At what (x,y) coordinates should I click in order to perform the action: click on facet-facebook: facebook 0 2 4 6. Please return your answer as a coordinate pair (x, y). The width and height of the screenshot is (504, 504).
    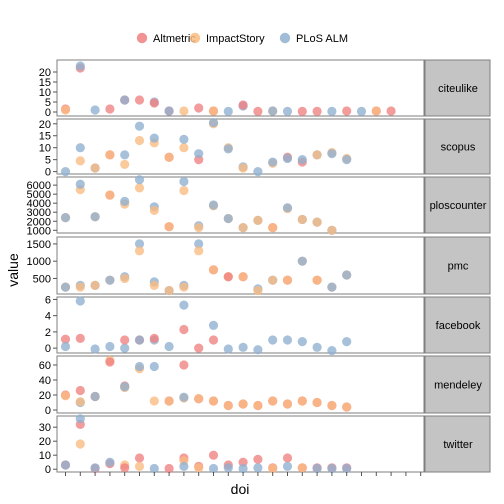
    Looking at the image, I should click on (268, 325).